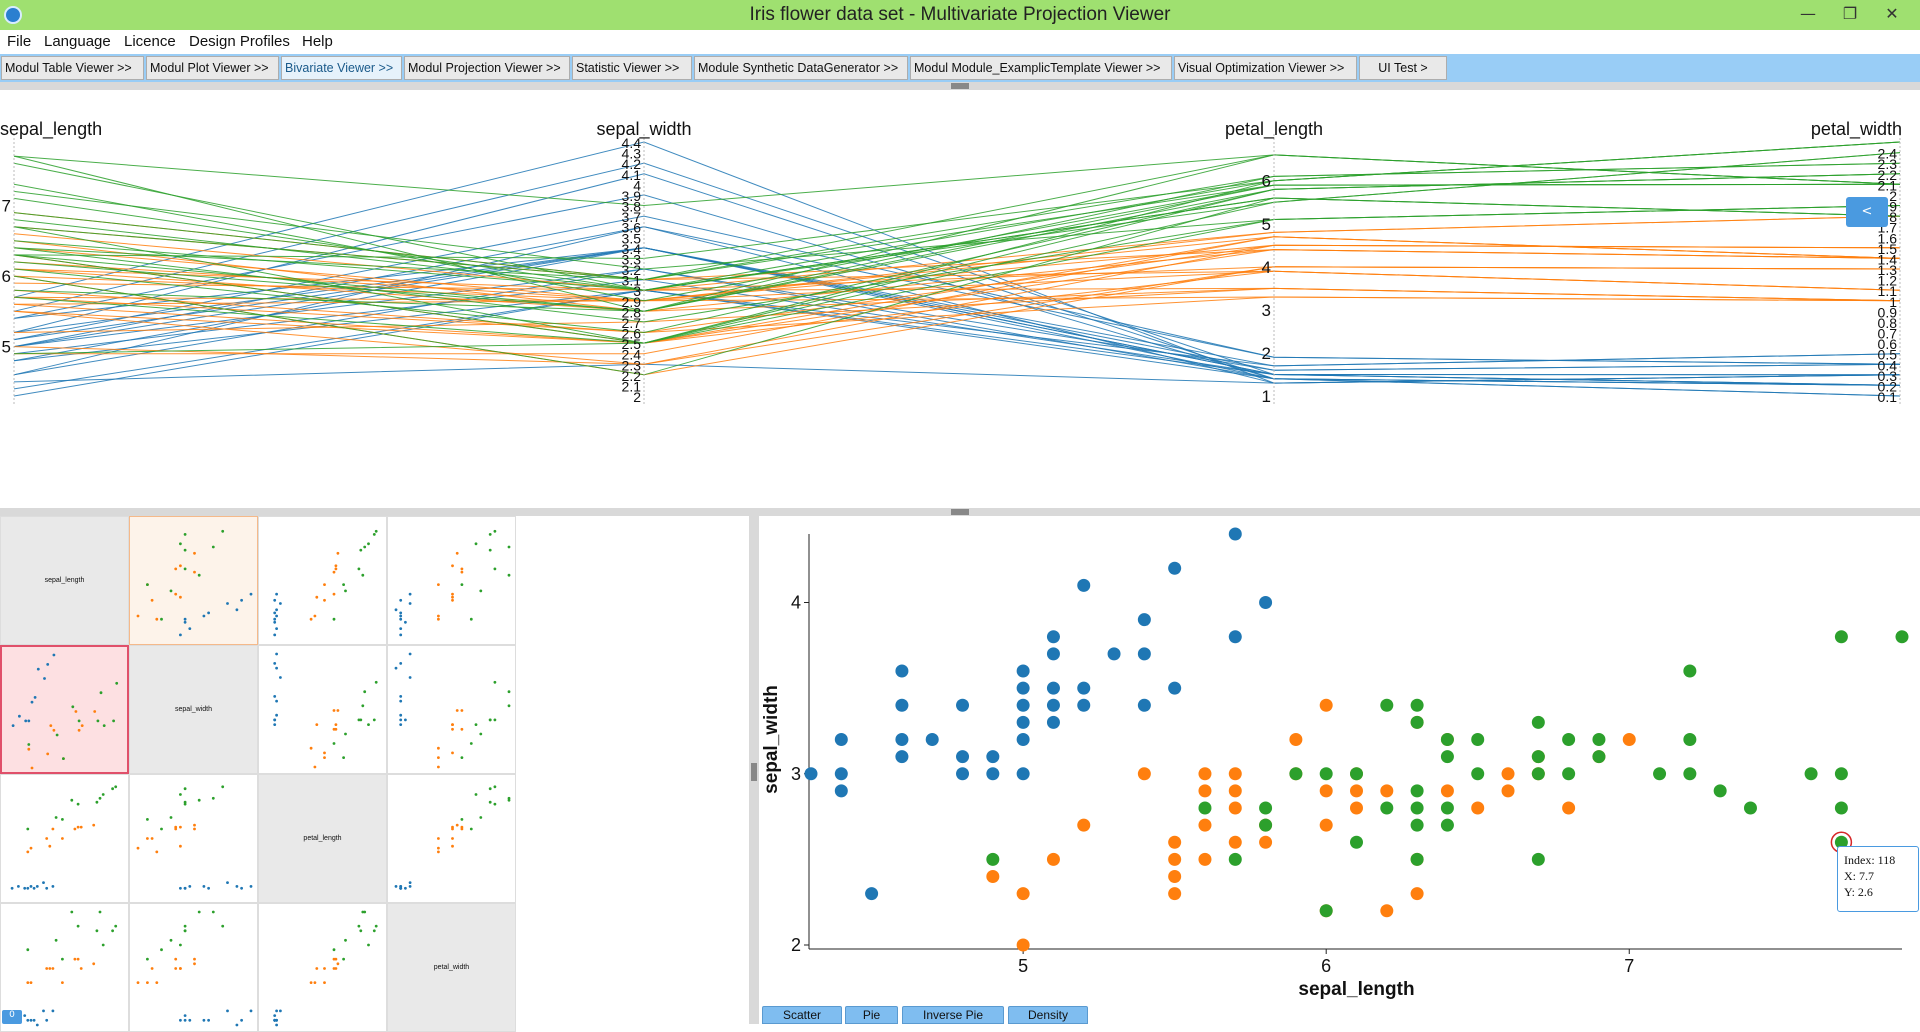  Describe the element at coordinates (322, 838) in the screenshot. I see `matrix-diagonal-cell: petal_length` at that location.